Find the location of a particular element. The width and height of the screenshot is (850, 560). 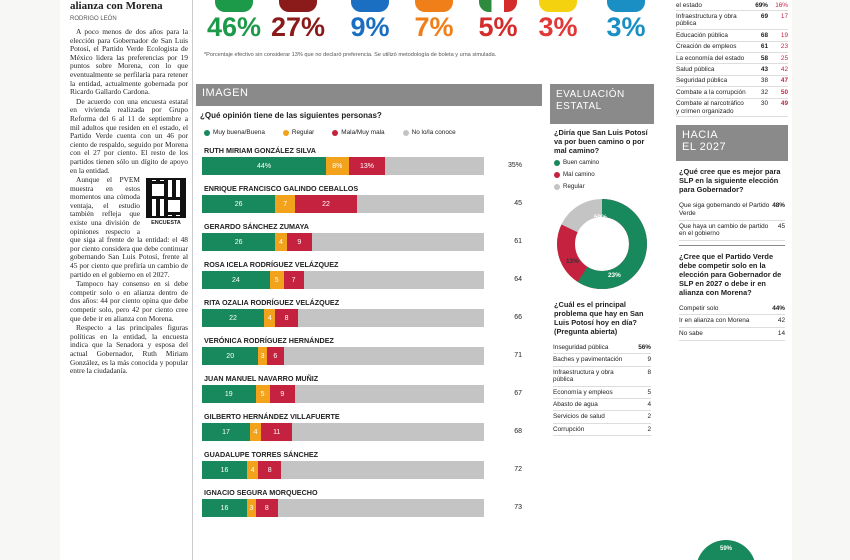

bar-segment-bad: 9 is located at coordinates (282, 394).